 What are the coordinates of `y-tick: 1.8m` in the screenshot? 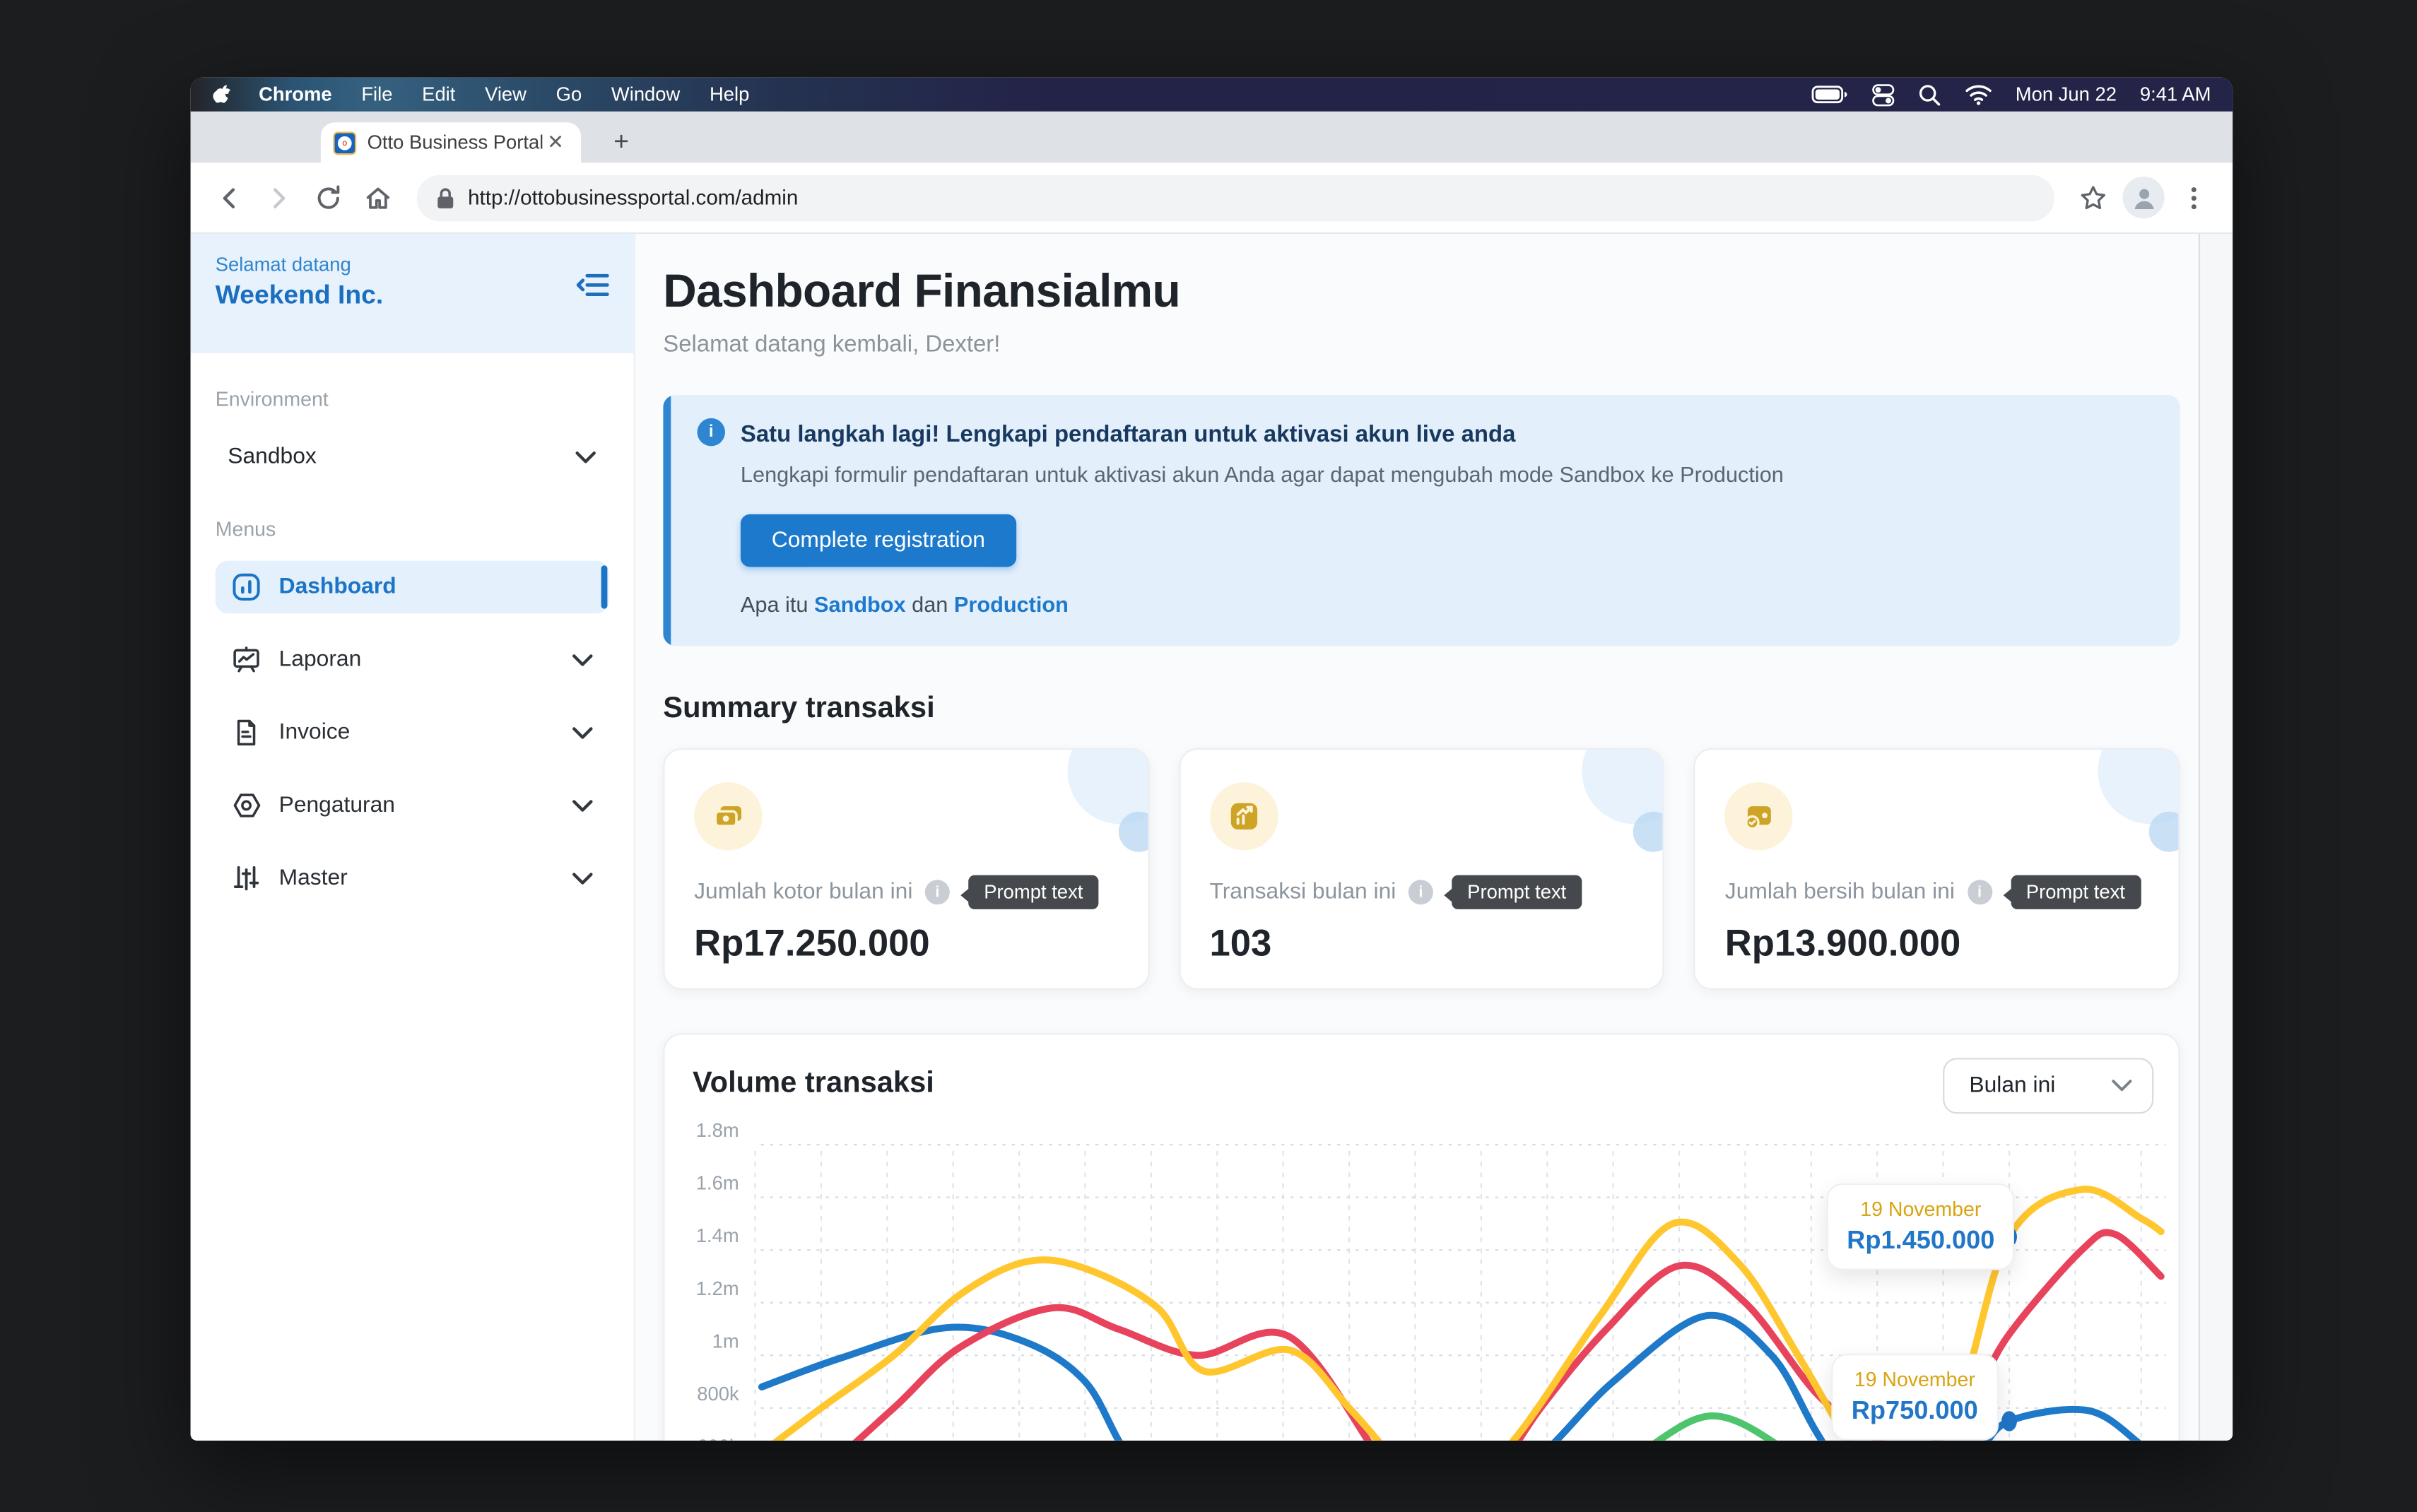 It's located at (717, 1131).